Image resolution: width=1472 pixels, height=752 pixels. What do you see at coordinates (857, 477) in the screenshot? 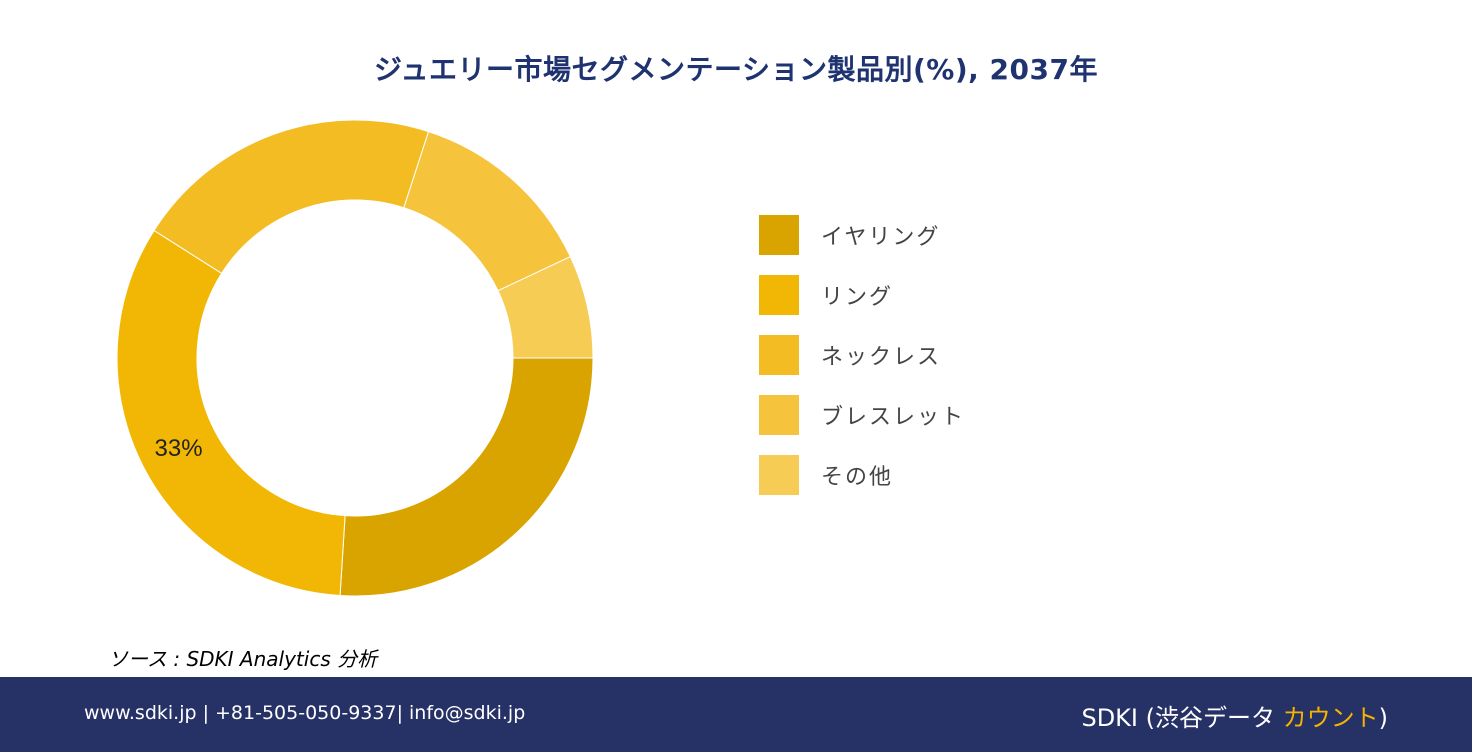
I see `legend-label: その他` at bounding box center [857, 477].